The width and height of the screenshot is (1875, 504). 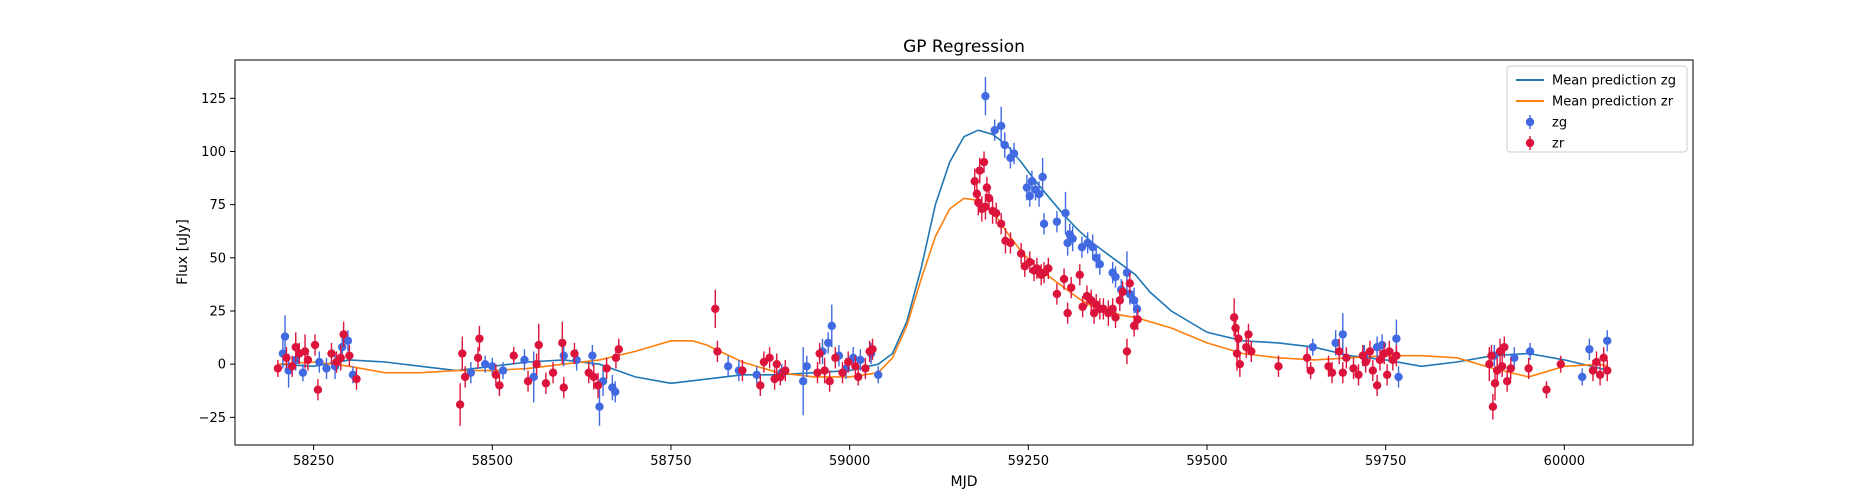 I want to click on legend-entry-3: zr, so click(x=1545, y=144).